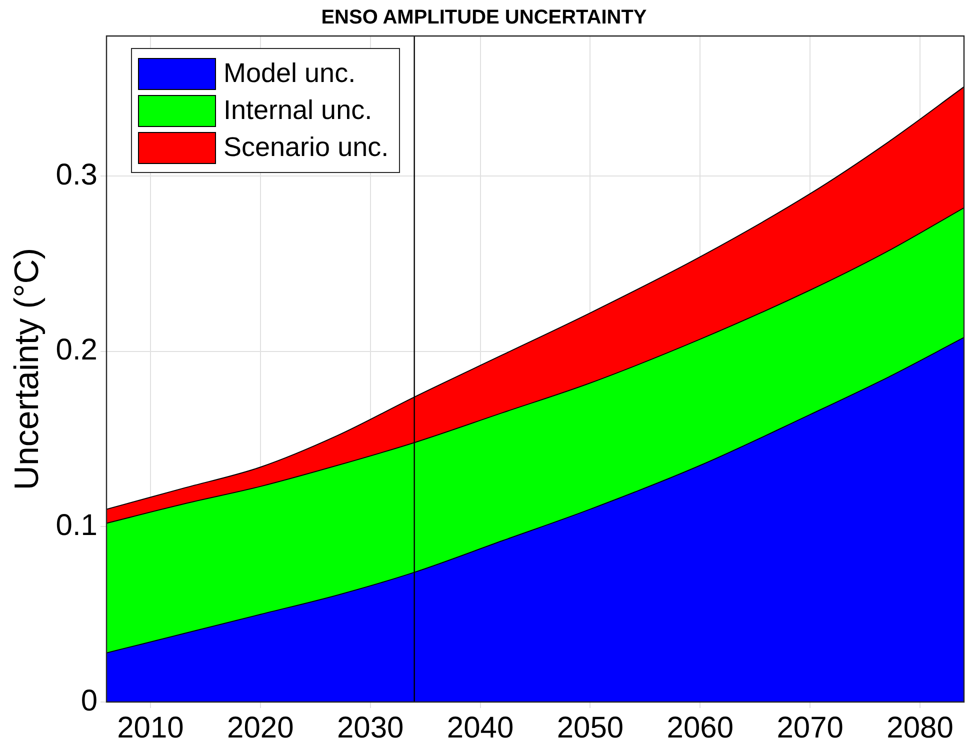 This screenshot has height=750, width=976. What do you see at coordinates (480, 727) in the screenshot?
I see `x-tick-label: 2040` at bounding box center [480, 727].